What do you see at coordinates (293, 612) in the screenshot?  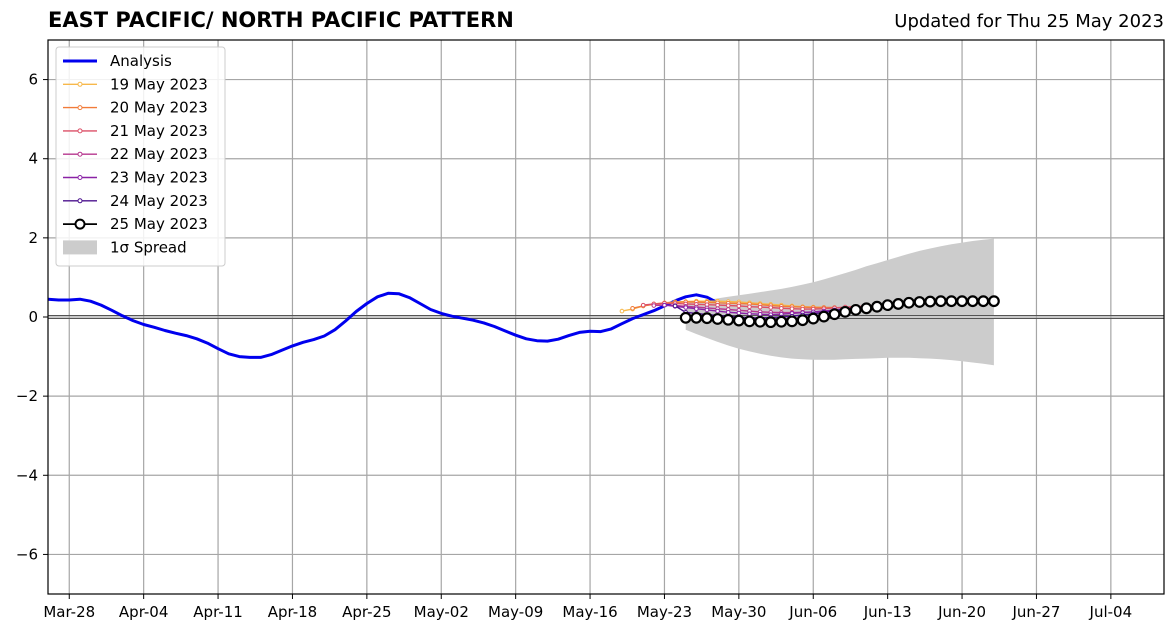 I see `x-tick-label: Apr-18` at bounding box center [293, 612].